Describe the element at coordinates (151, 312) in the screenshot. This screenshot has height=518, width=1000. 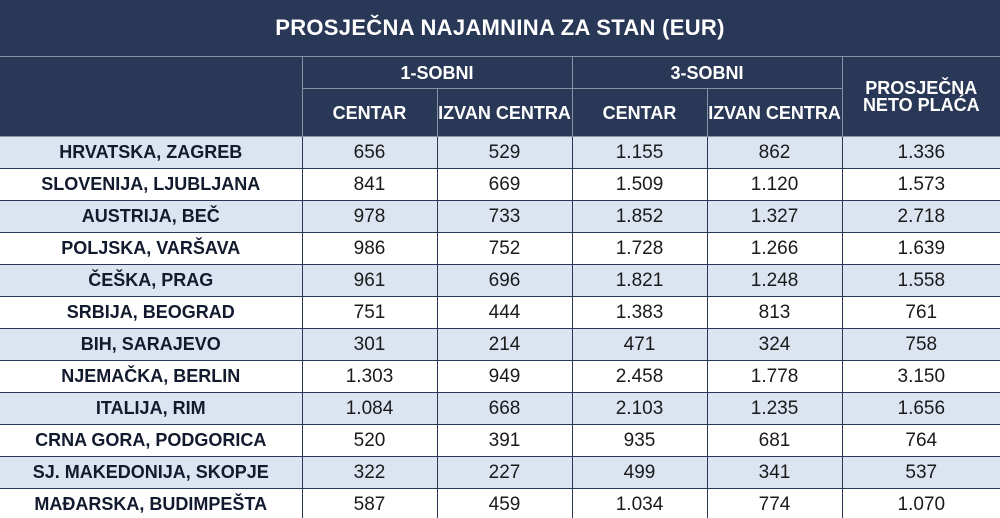
I see `city-cell: SRBIJA, BEOGRAD` at that location.